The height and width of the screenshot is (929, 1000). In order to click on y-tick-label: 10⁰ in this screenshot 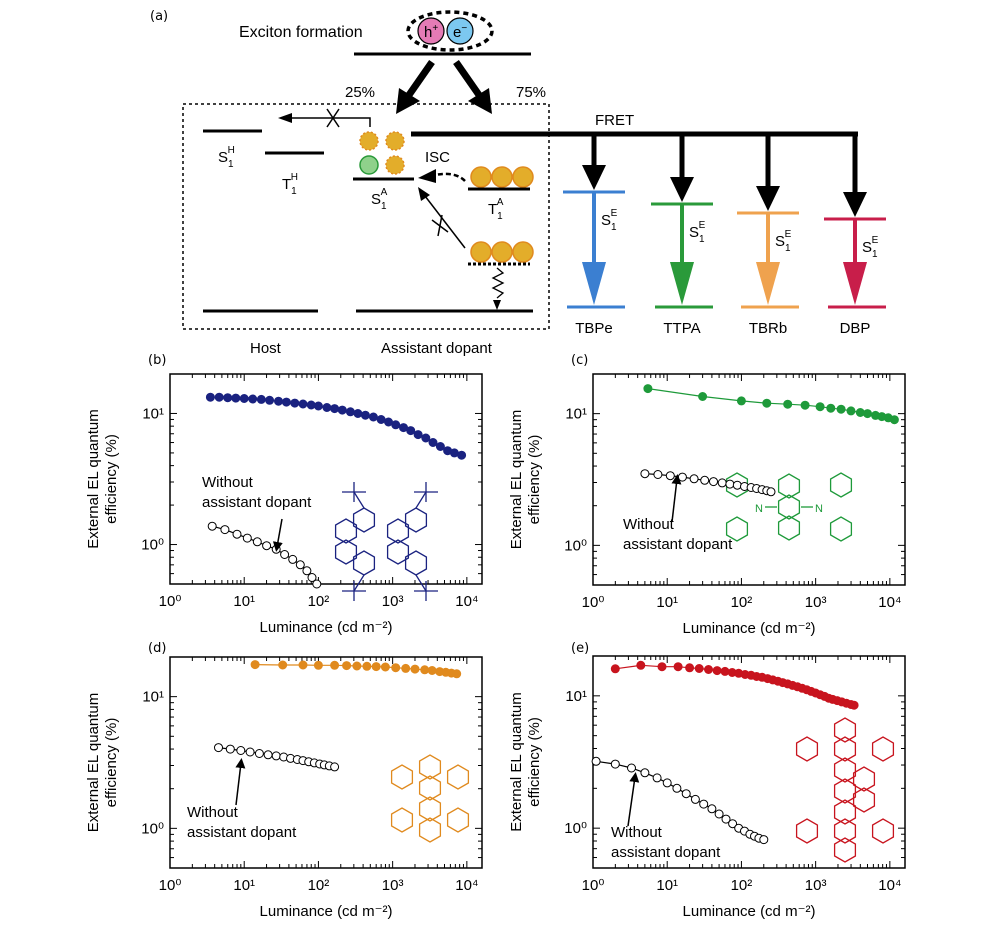, I will do `click(152, 545)`.